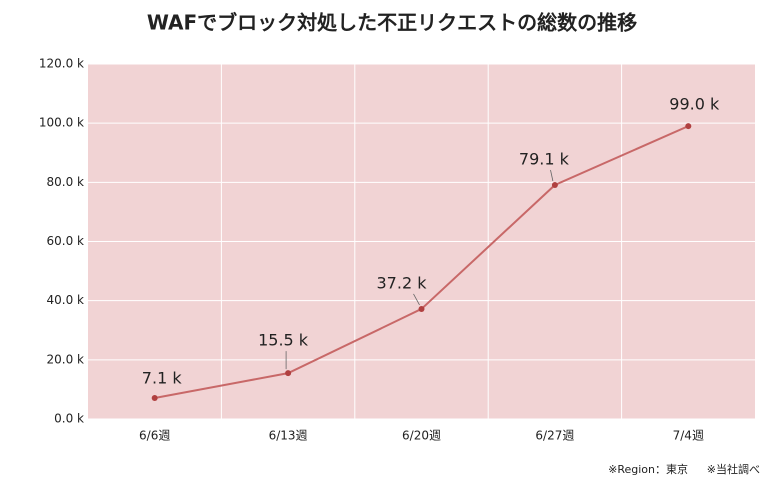 This screenshot has width=768, height=492. What do you see at coordinates (61, 123) in the screenshot?
I see `y-tick-label: 100.0 k` at bounding box center [61, 123].